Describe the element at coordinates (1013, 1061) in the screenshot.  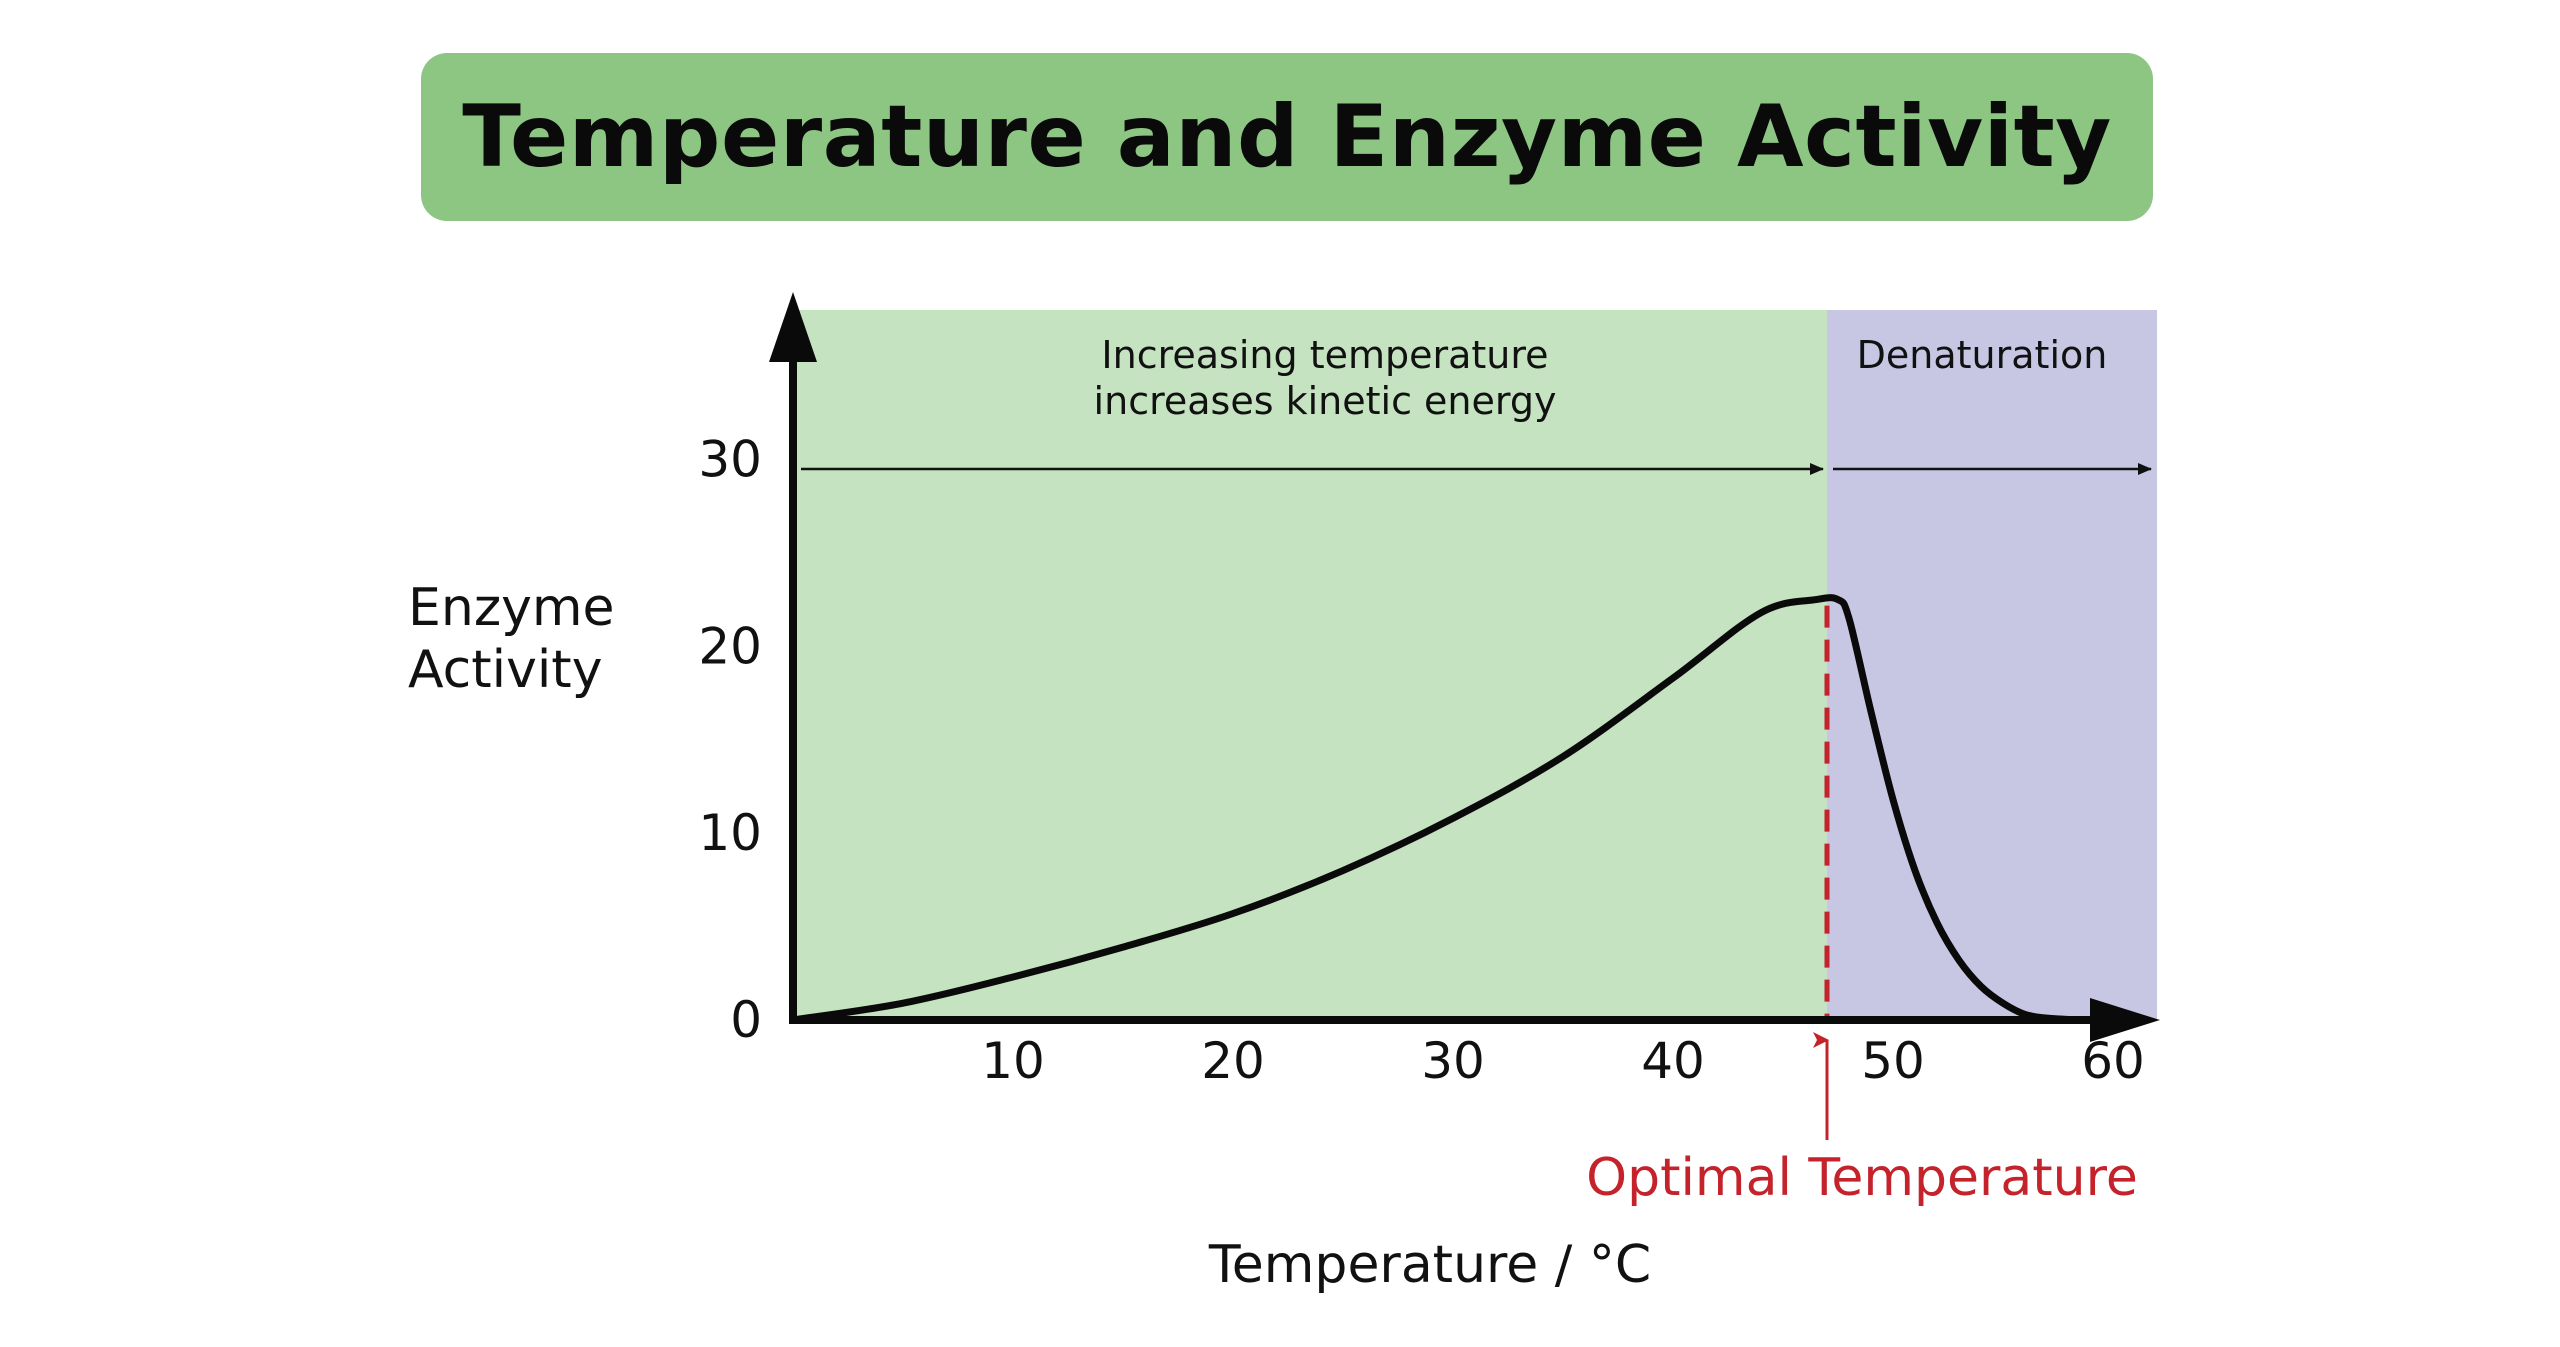
I see `x-tick-label: 10` at that location.